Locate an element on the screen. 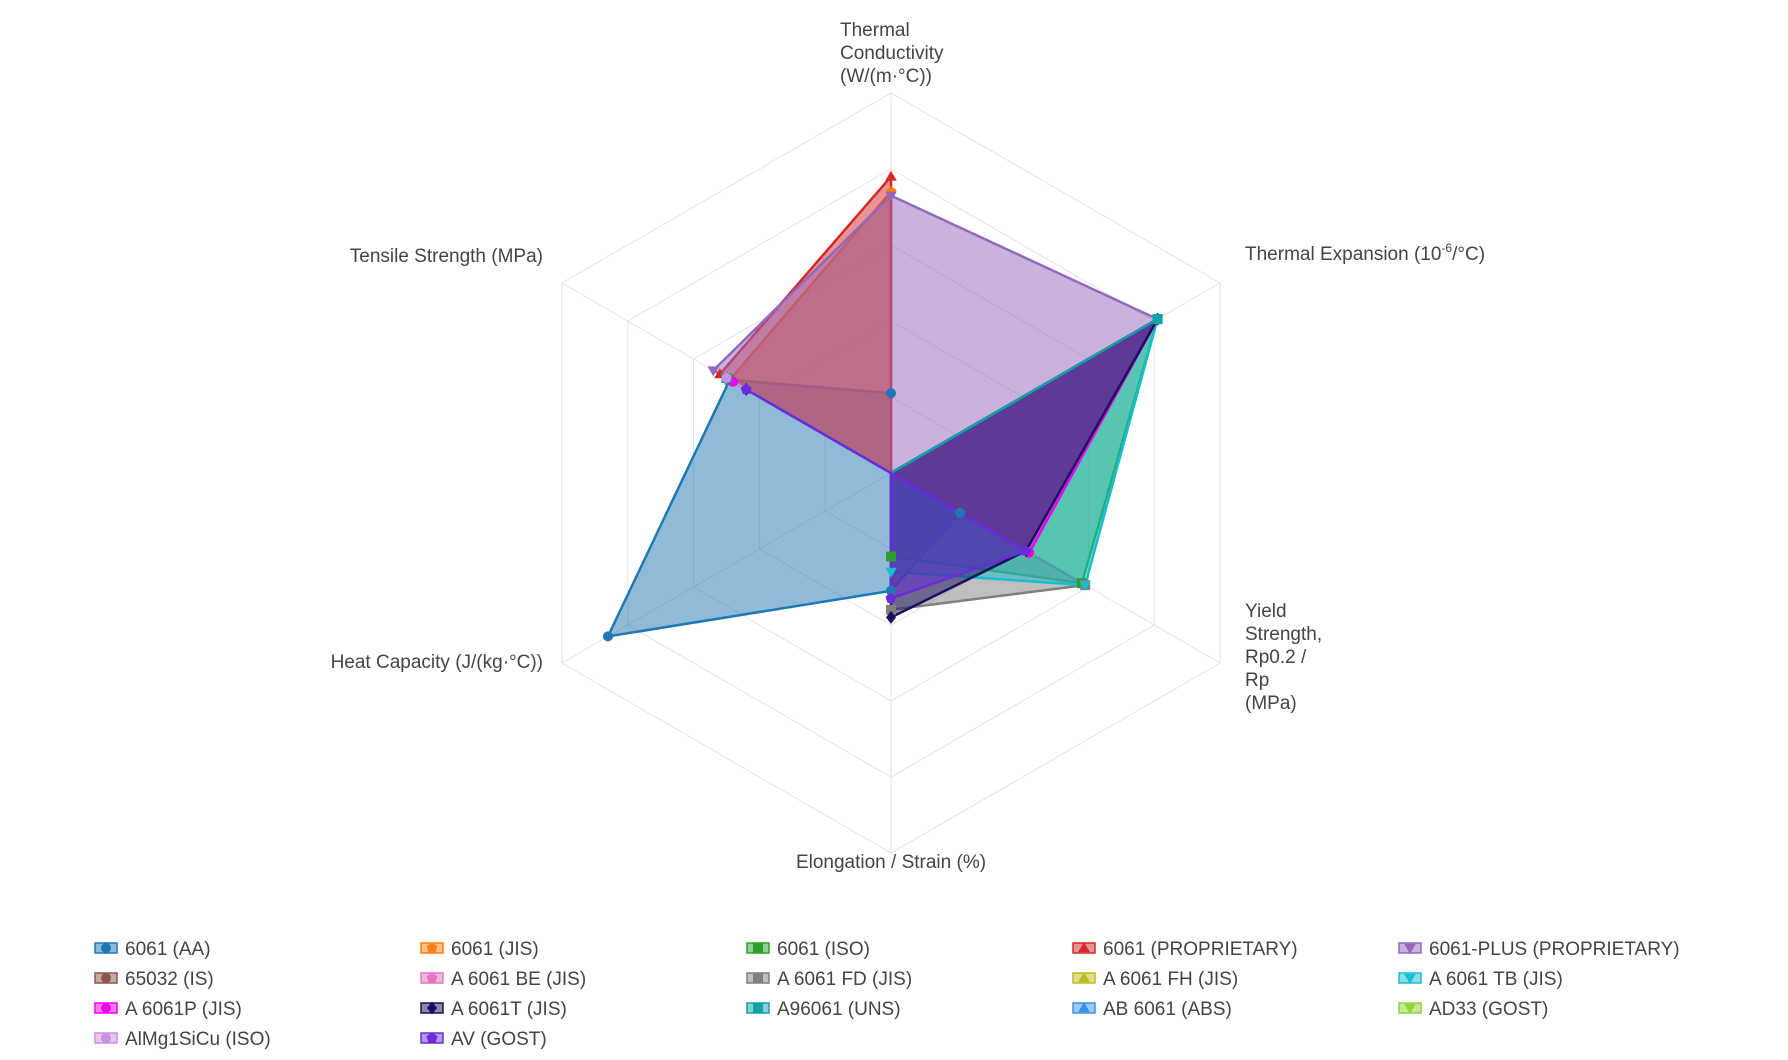  legend-item-6061-proprietary: 6061 (PROPRIETARY) is located at coordinates (1185, 949).